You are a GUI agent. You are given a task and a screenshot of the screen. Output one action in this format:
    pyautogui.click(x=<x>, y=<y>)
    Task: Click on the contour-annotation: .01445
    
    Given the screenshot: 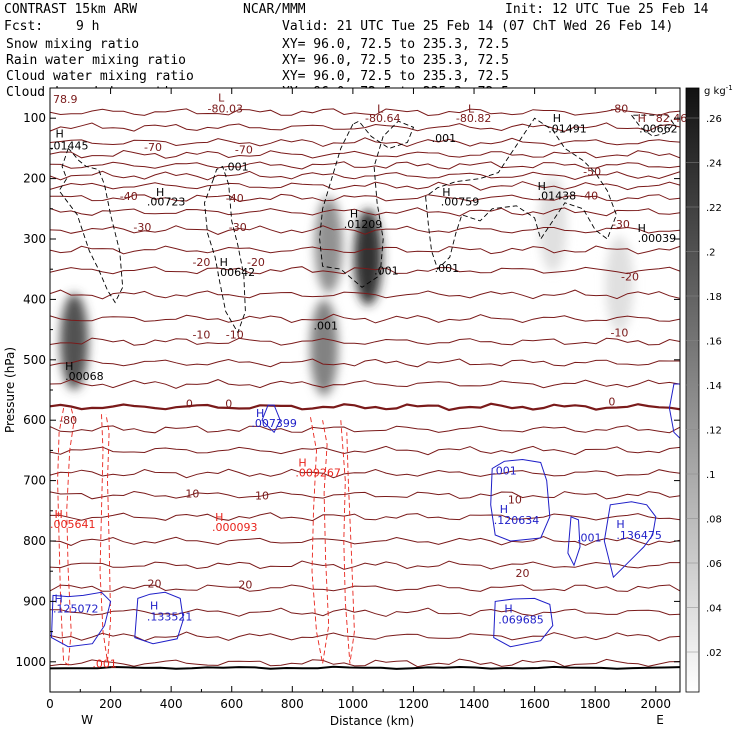 What is the action you would take?
    pyautogui.click(x=69, y=145)
    